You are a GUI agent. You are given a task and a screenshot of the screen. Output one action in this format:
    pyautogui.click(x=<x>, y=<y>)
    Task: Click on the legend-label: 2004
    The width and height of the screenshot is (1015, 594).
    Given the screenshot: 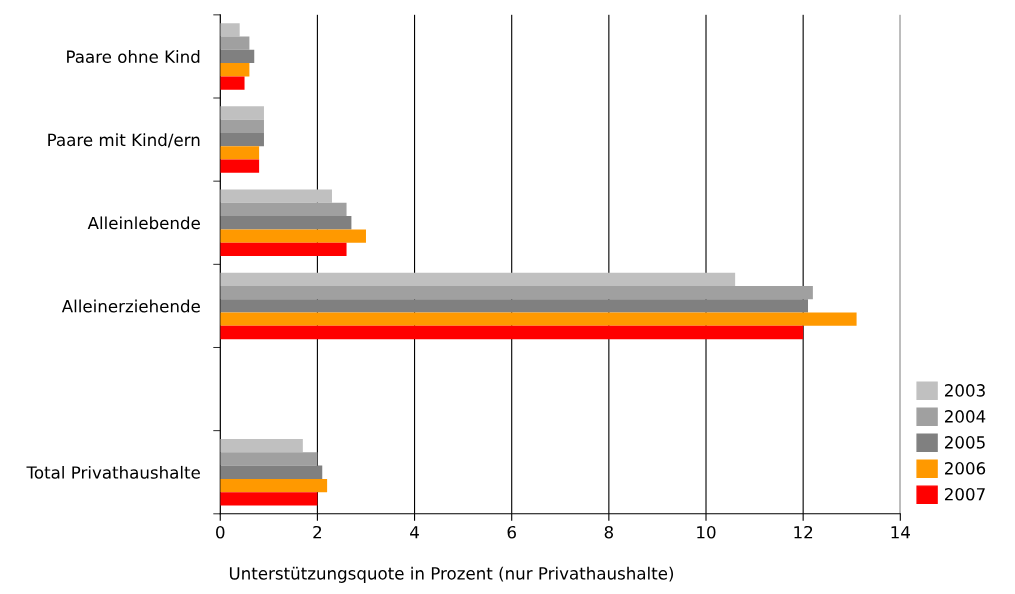 What is the action you would take?
    pyautogui.click(x=965, y=416)
    